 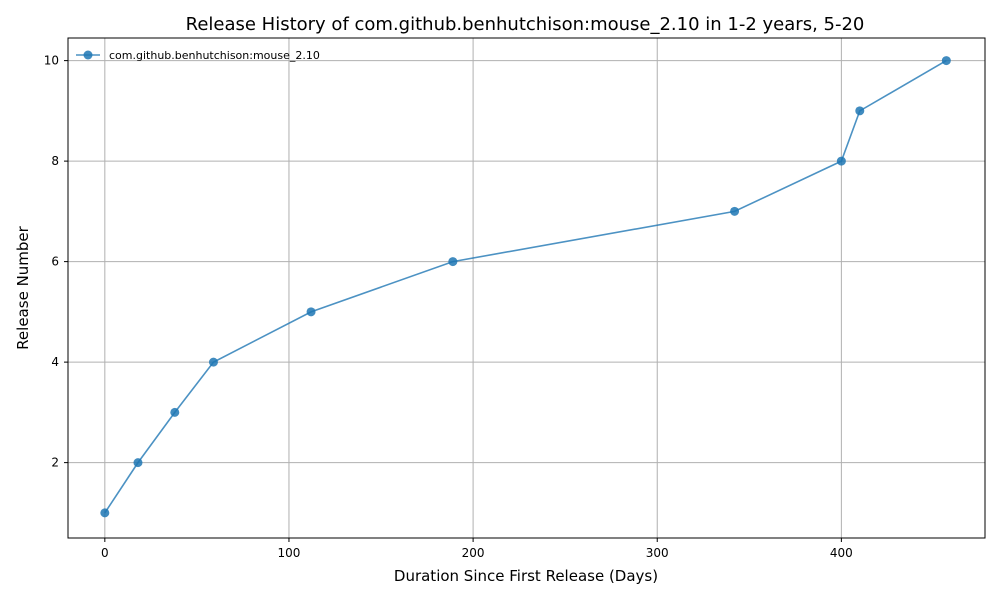 I want to click on legend: com.github.benhutchison:mouse_2.10, so click(x=198, y=55).